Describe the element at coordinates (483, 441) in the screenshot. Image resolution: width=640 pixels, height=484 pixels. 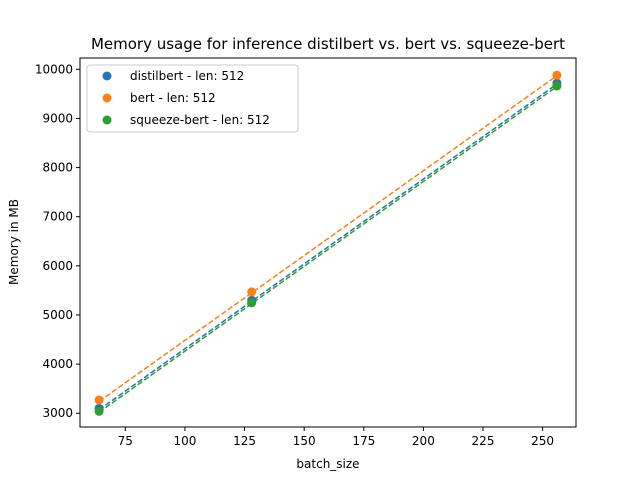
I see `x-tick-label: 225` at that location.